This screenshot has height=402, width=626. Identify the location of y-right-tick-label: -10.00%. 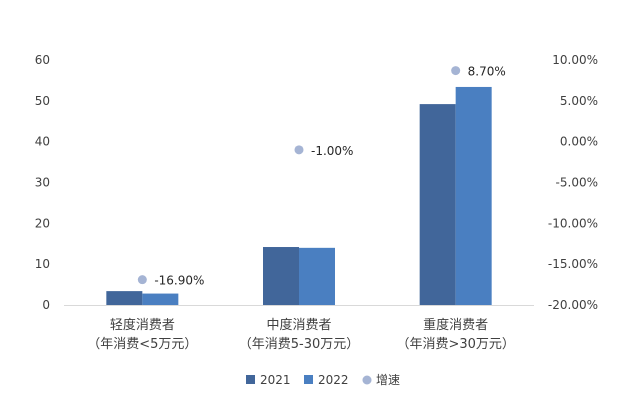
(573, 223).